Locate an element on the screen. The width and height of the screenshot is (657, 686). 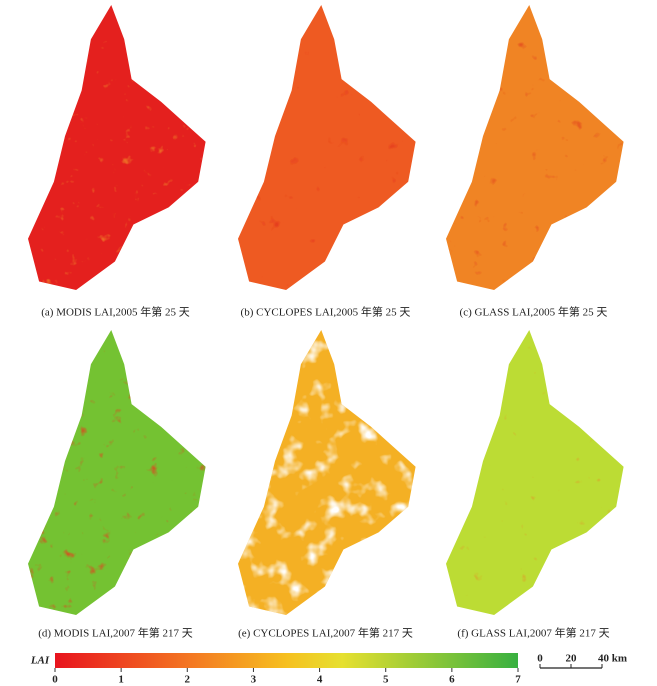
panel-caption: (c) GLASS LAI,2005 年第 25 天 is located at coordinates (534, 312).